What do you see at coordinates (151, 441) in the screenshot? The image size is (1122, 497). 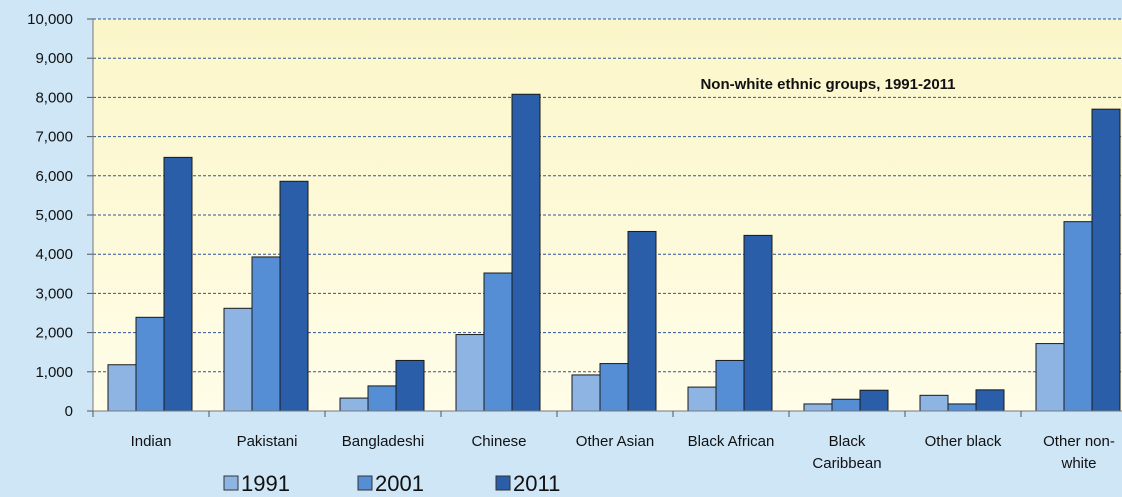 I see `x-category-label: Indian` at bounding box center [151, 441].